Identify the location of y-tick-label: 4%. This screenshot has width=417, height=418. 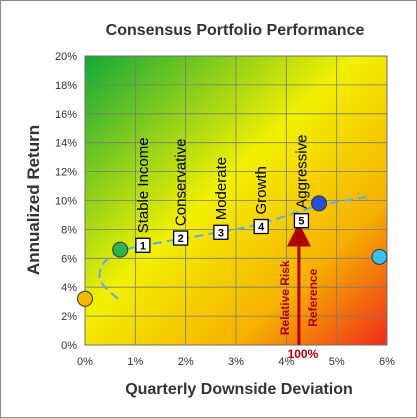
(69, 288).